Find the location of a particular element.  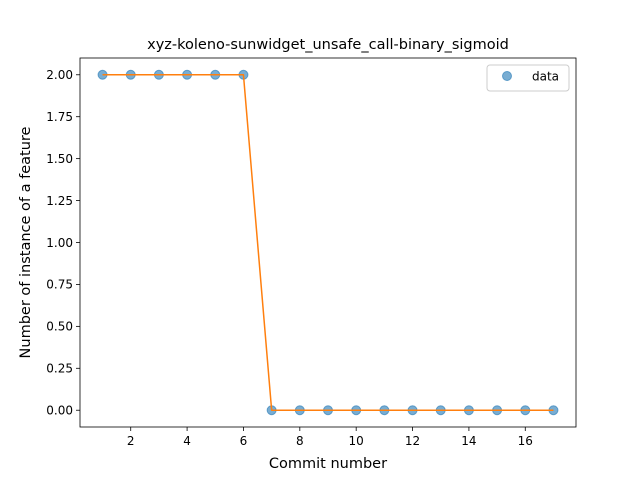

x-tick-label: 2 is located at coordinates (131, 441).